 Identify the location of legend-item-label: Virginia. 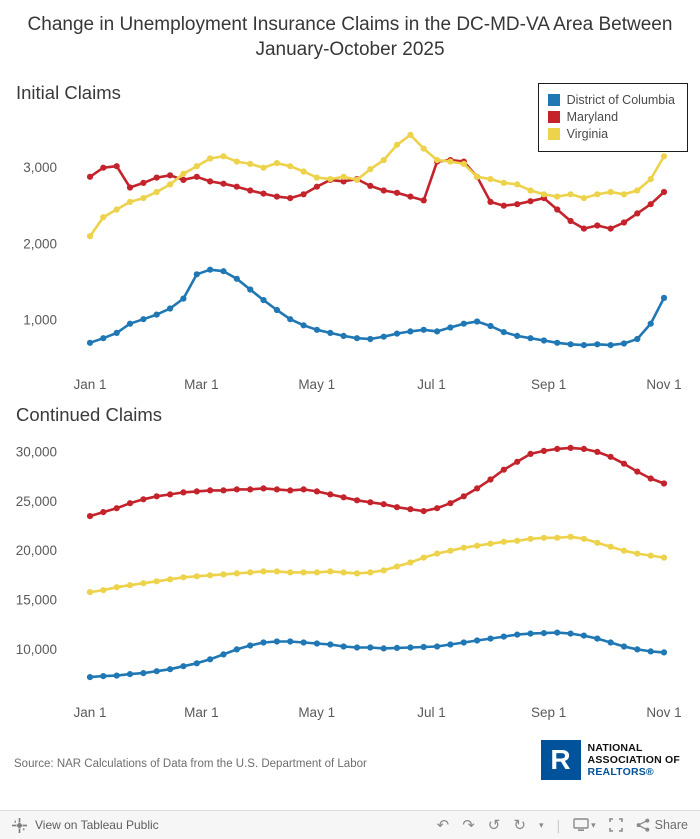
(587, 134).